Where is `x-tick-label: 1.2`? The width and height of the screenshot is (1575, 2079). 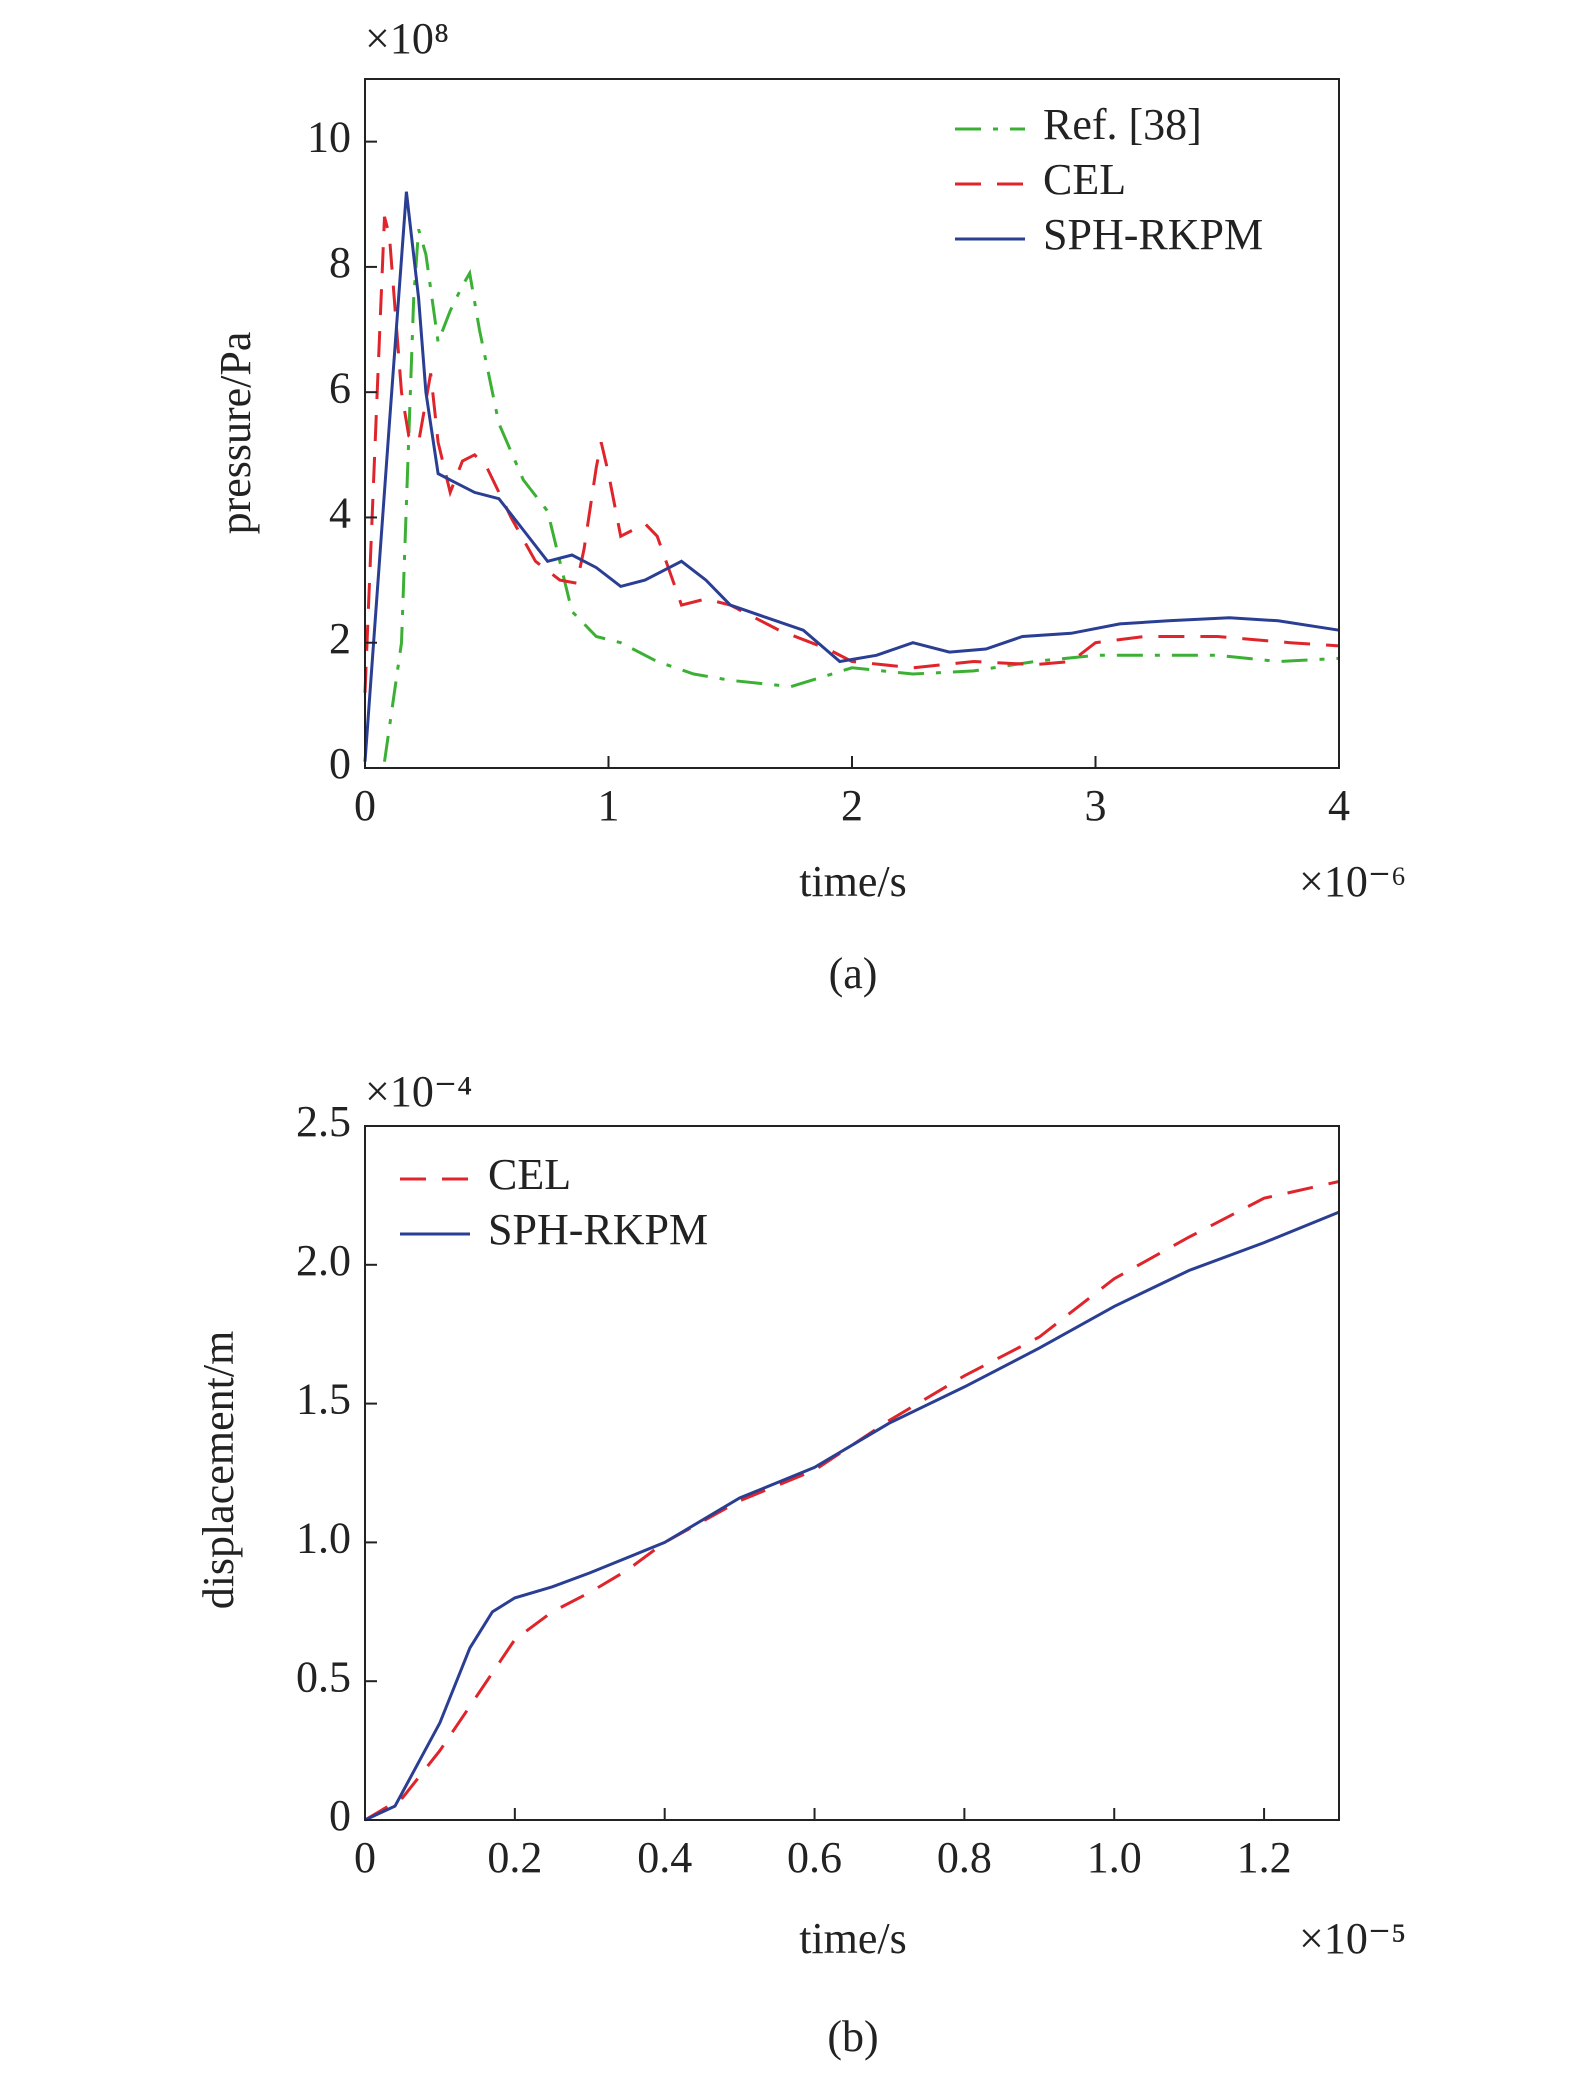
x-tick-label: 1.2 is located at coordinates (1264, 1857).